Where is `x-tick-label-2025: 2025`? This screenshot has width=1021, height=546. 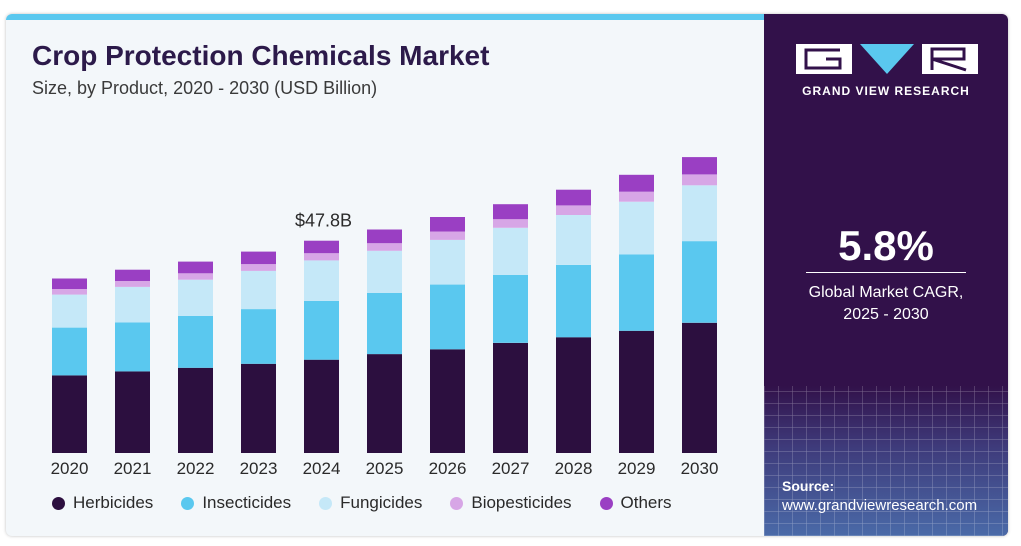
x-tick-label-2025: 2025 is located at coordinates (385, 468).